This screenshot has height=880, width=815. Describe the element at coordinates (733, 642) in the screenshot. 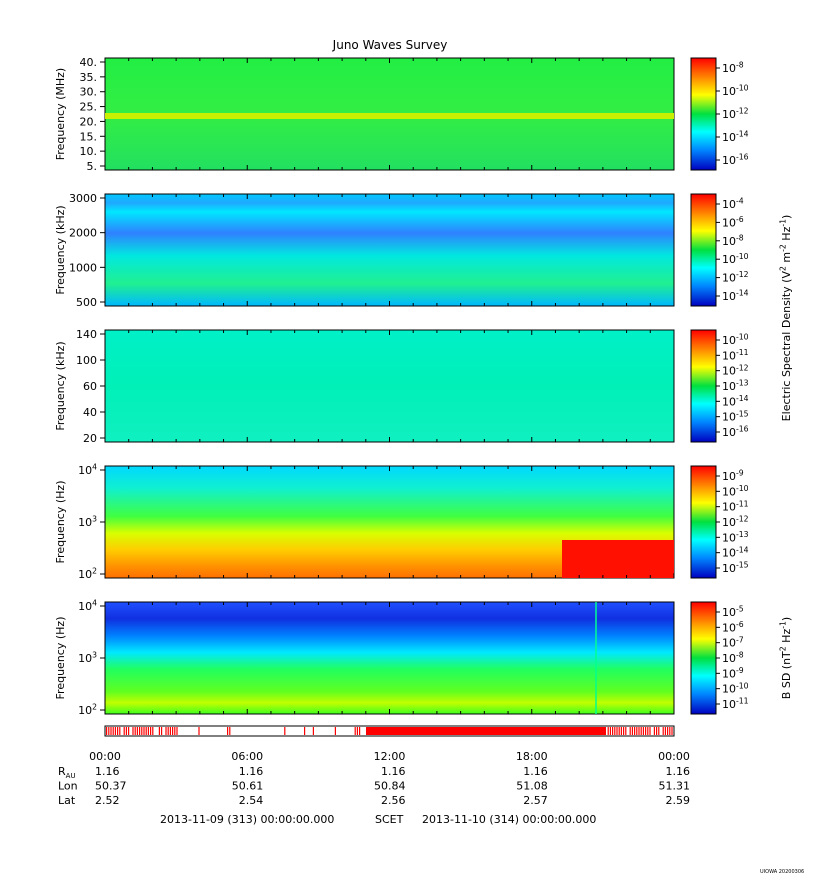

I see `colorbar-tick-label: 10-7​` at that location.